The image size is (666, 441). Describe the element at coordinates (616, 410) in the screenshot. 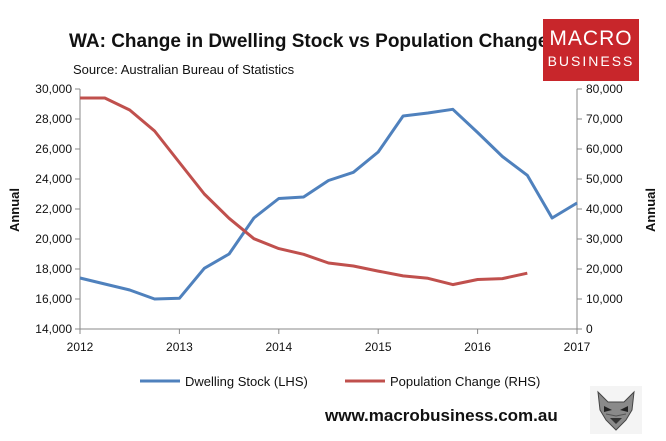

I see `wolf-mascot-icon` at that location.